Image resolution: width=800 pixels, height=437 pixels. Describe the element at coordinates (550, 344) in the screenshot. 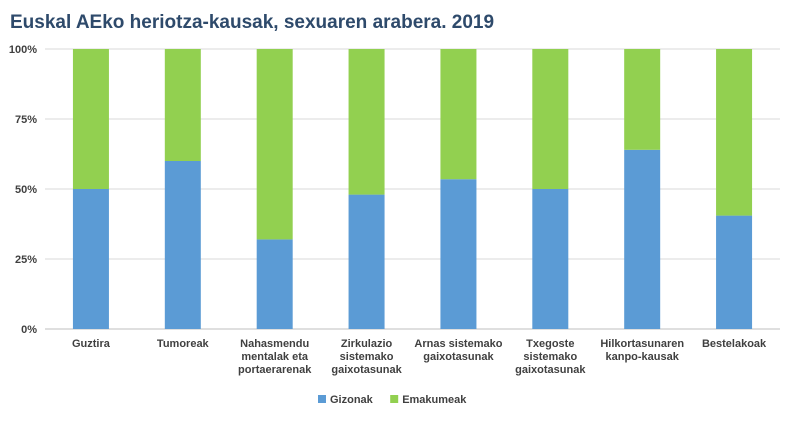

I see `x-category-label-line: Txegoste` at that location.